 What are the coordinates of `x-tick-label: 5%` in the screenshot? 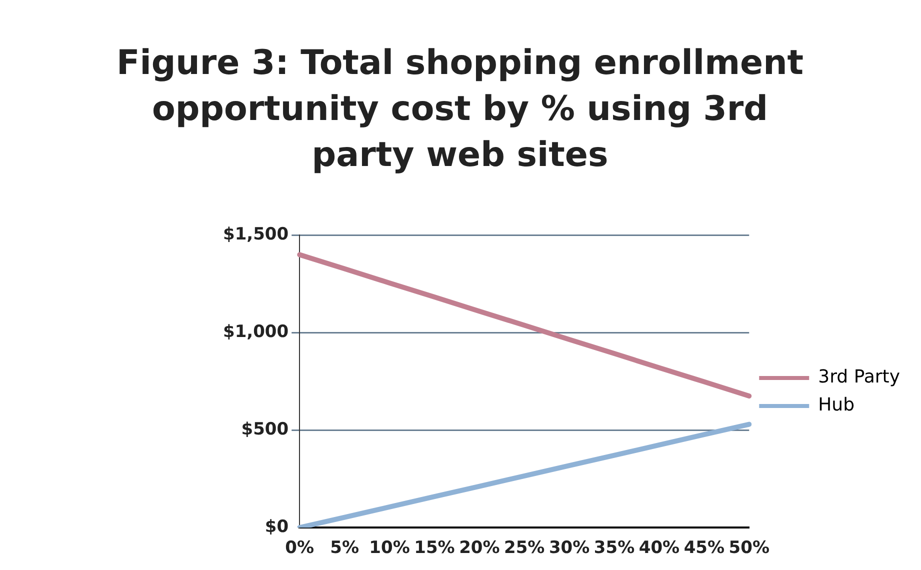 It's located at (344, 548).